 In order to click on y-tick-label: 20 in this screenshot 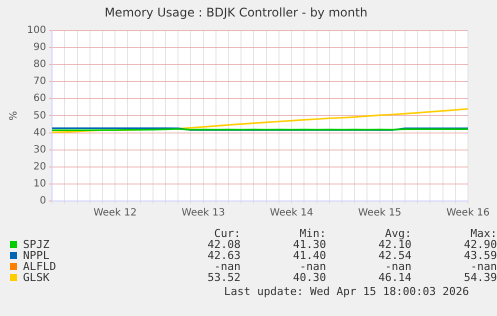, I will do `click(39, 166)`.